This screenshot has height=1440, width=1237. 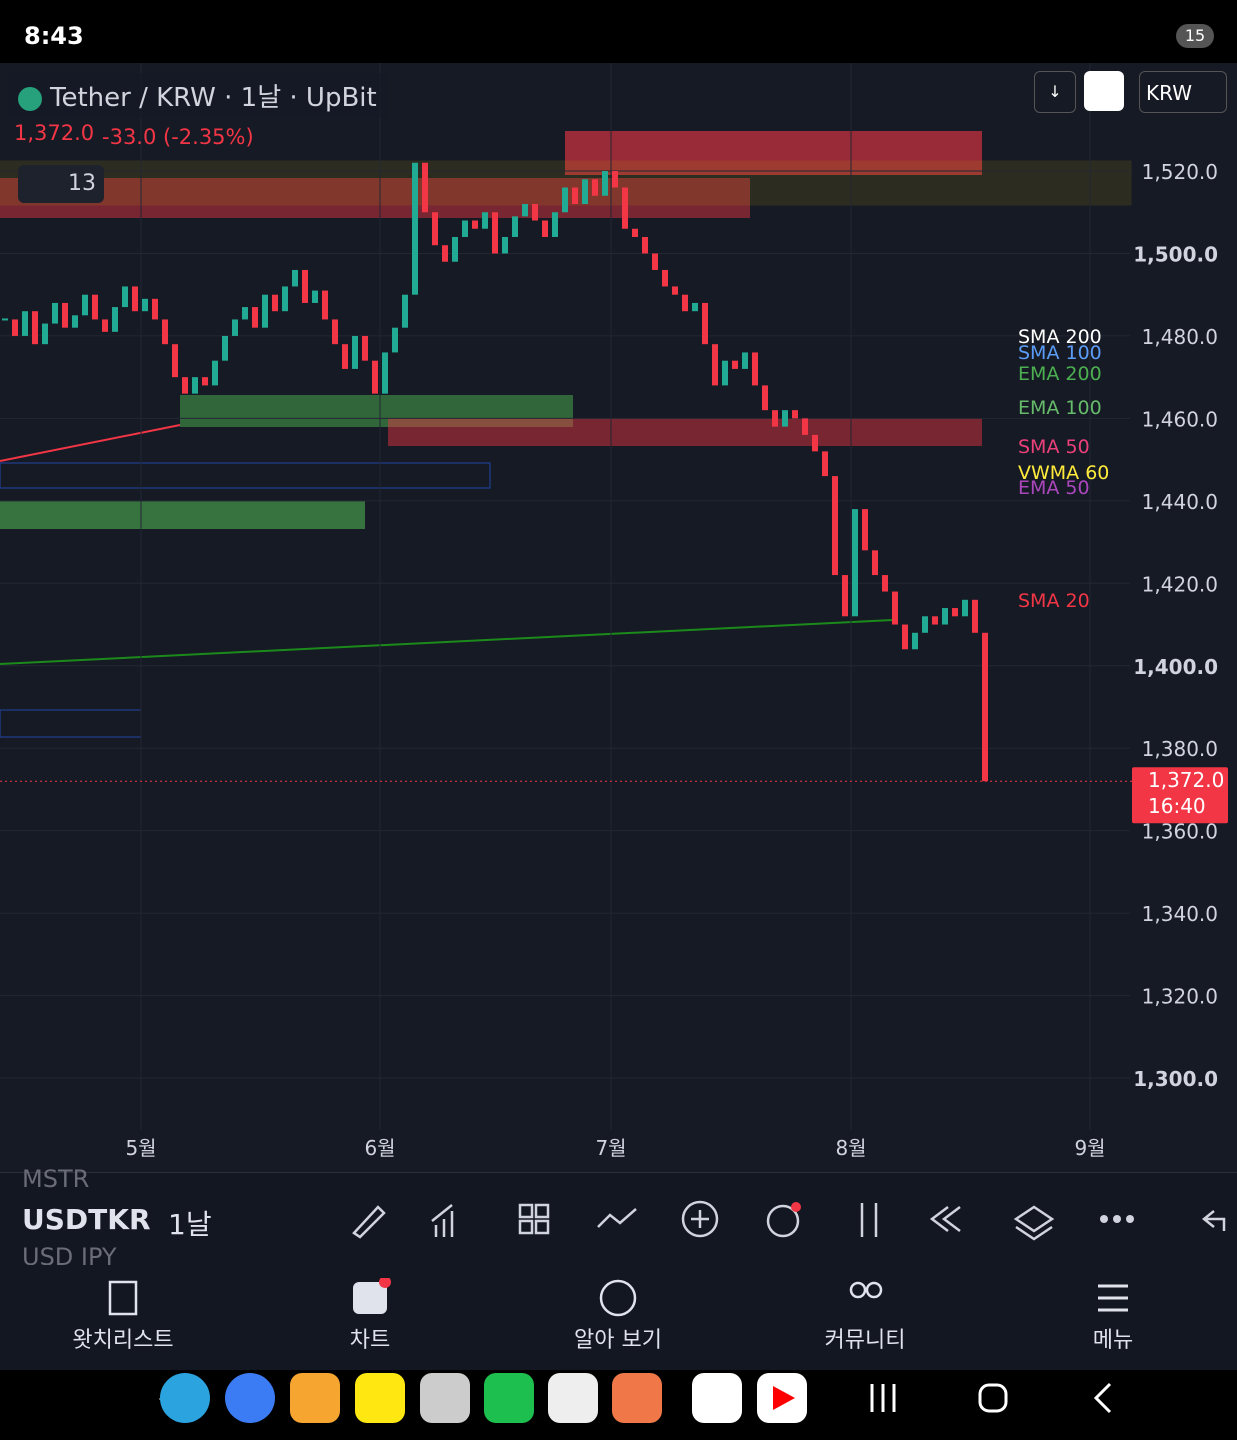 I want to click on status-bar: 8:43 15, so click(x=618, y=31).